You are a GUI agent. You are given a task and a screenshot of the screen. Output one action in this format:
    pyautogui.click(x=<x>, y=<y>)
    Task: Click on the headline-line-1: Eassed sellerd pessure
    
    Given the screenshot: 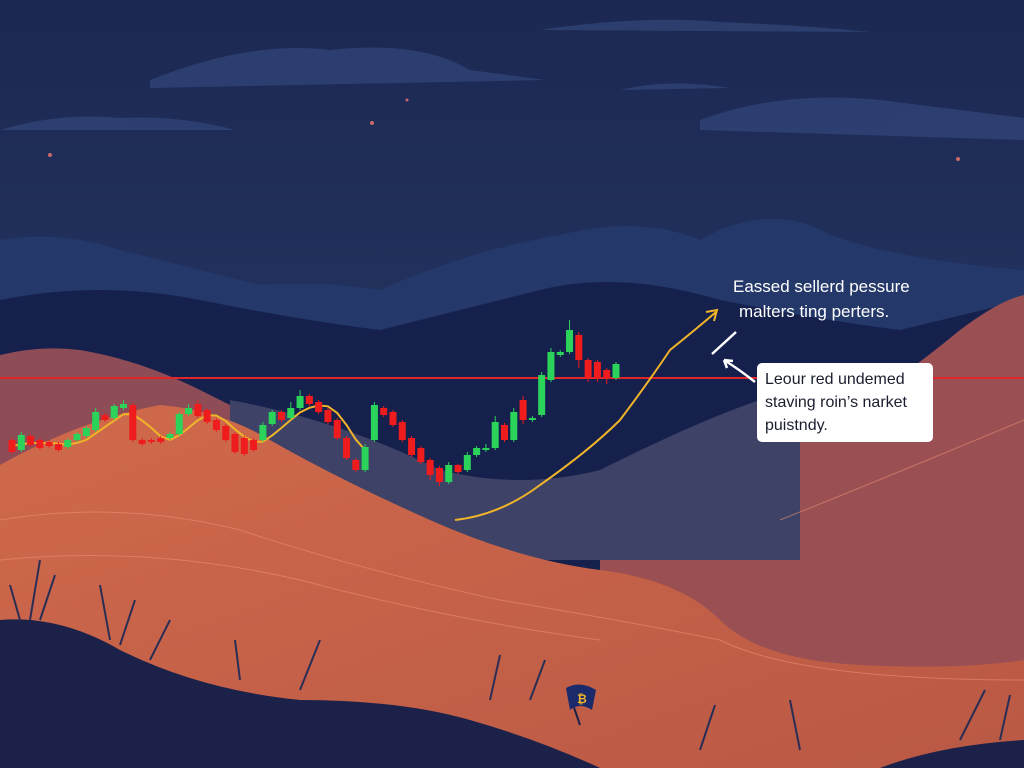 What is the action you would take?
    pyautogui.click(x=821, y=286)
    